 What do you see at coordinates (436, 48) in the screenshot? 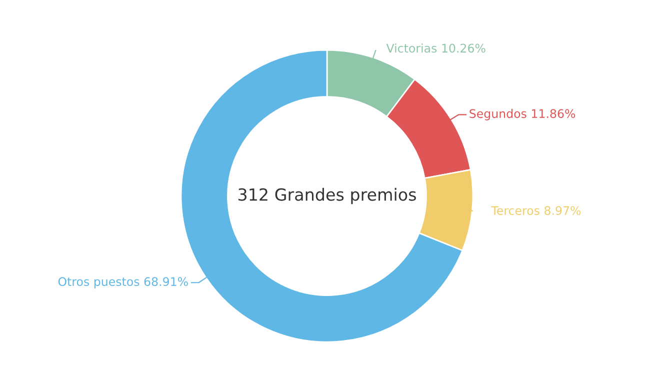
I see `slice-label: Victorias 10.26%` at bounding box center [436, 48].